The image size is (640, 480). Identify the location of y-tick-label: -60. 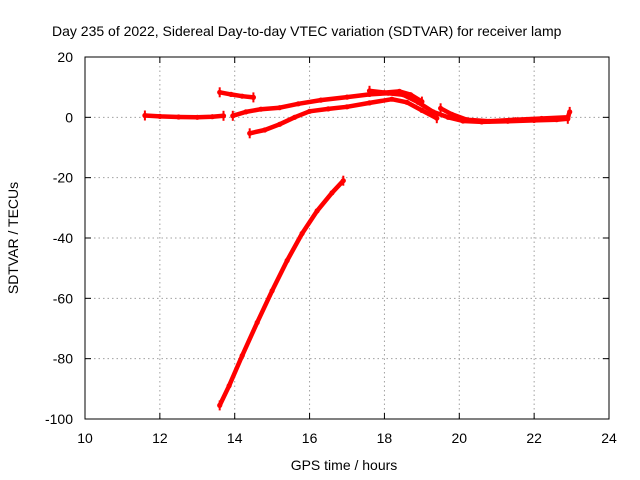
(63, 298).